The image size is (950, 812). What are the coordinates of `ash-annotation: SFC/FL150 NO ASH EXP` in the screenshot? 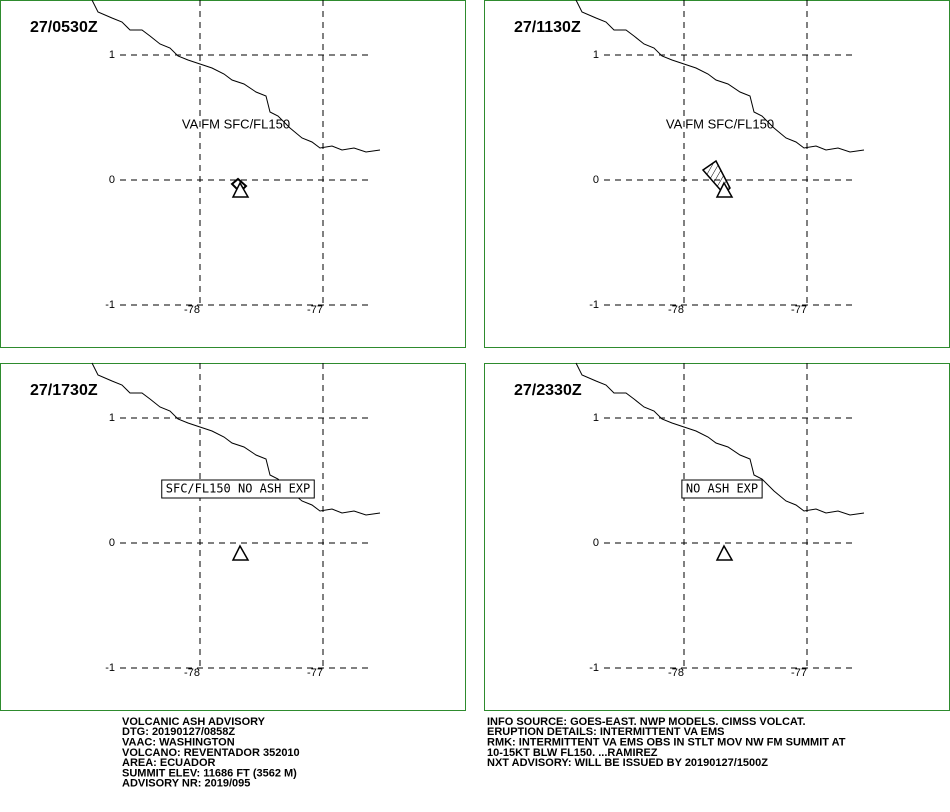 It's located at (238, 489).